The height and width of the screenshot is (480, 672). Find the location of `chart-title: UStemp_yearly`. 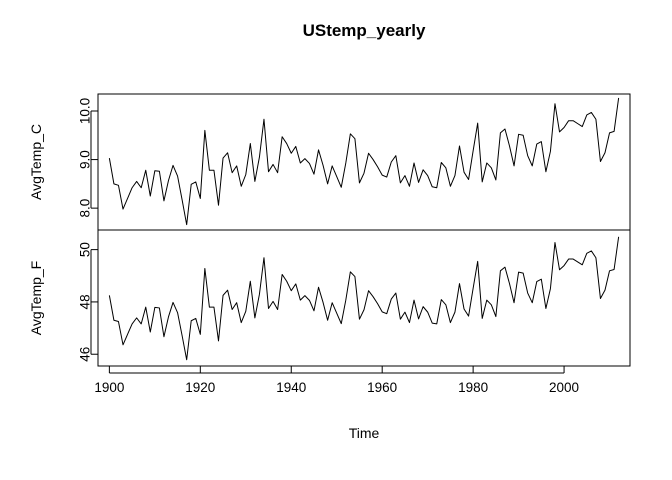

chart-title: UStemp_yearly is located at coordinates (364, 30).